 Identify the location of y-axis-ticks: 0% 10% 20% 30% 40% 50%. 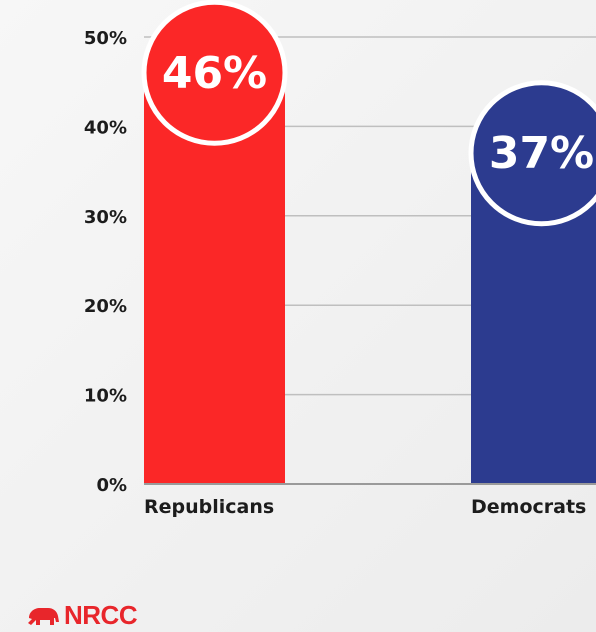
(105, 262).